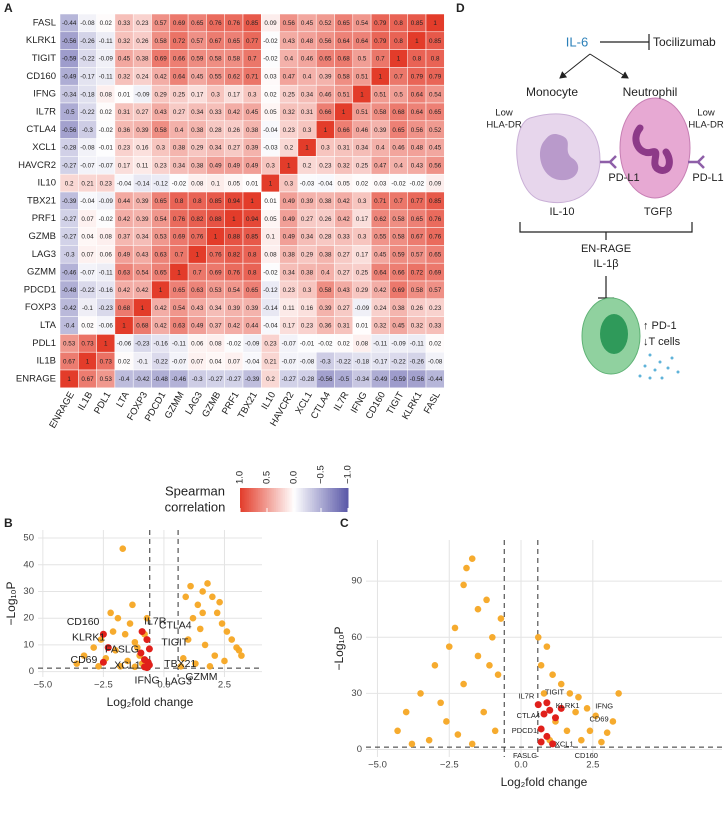 The image size is (727, 815). What do you see at coordinates (234, 201) in the screenshot?
I see `cell-label: 0.94` at bounding box center [234, 201].